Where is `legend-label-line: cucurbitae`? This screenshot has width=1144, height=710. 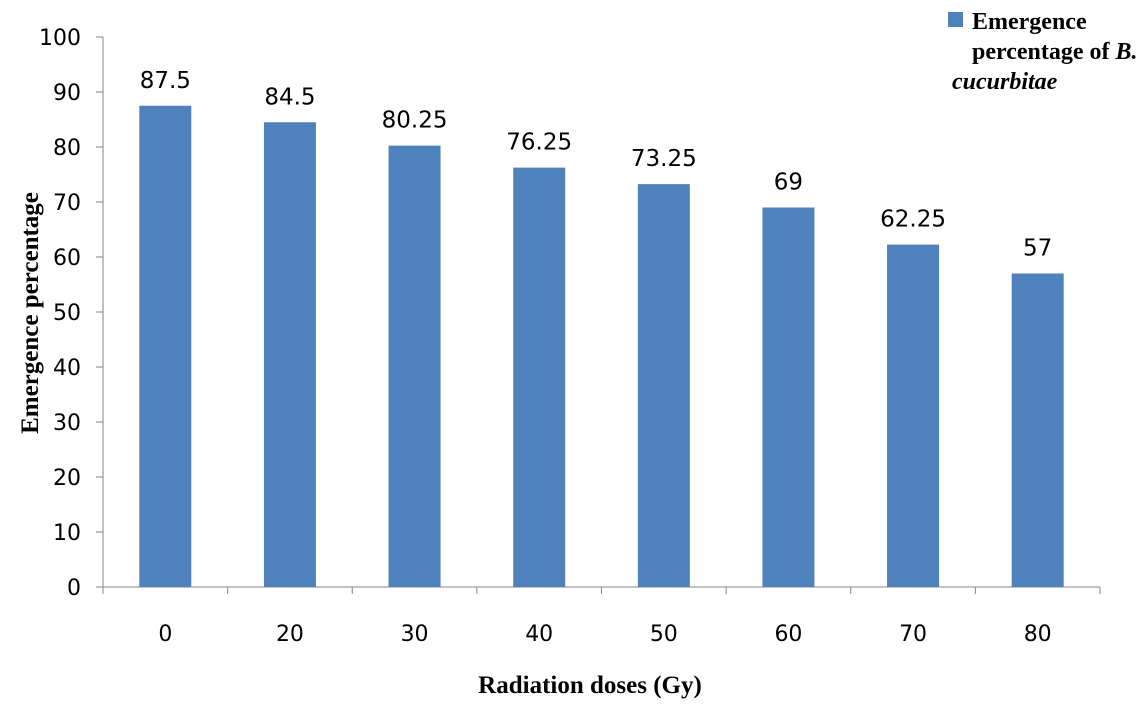 legend-label-line: cucurbitae is located at coordinates (1005, 82).